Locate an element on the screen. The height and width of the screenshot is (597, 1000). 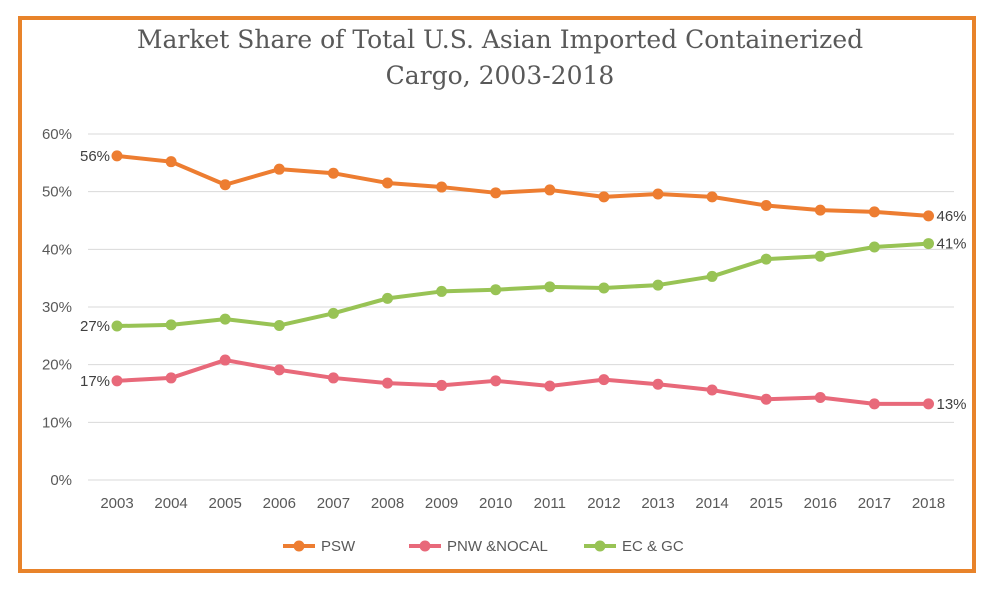
data-label: 27% is located at coordinates (95, 326).